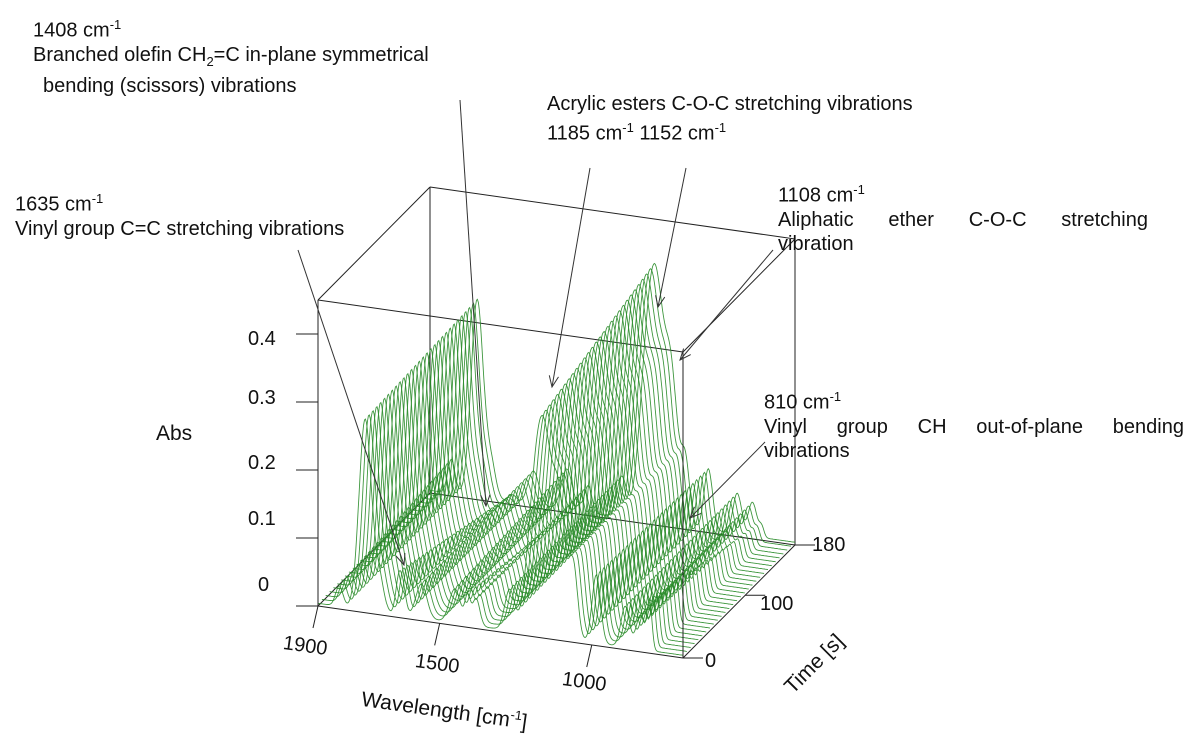 Image resolution: width=1200 pixels, height=747 pixels. What do you see at coordinates (374, 243) in the screenshot?
I see `top-left-edge` at bounding box center [374, 243].